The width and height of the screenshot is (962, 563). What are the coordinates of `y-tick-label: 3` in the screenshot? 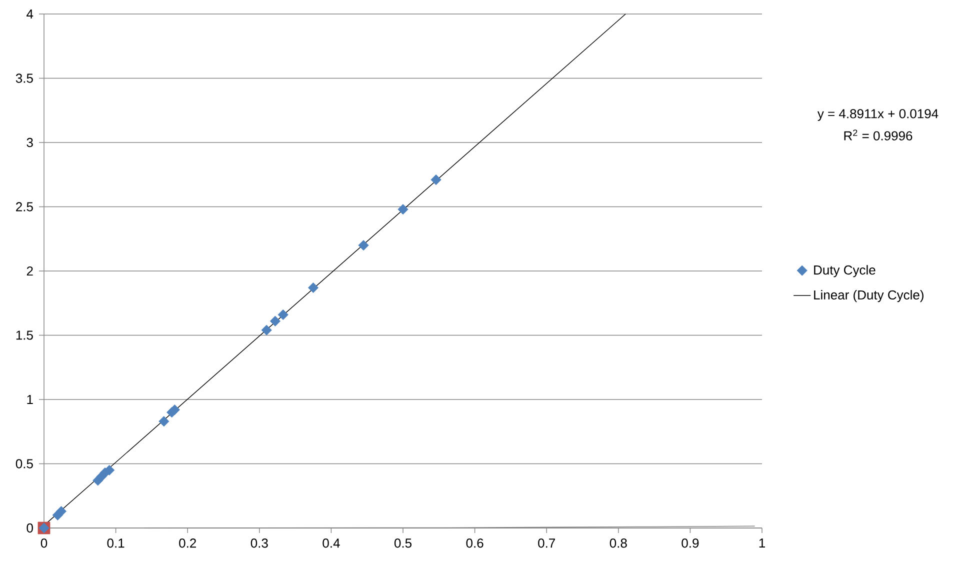 It's located at (29, 143).